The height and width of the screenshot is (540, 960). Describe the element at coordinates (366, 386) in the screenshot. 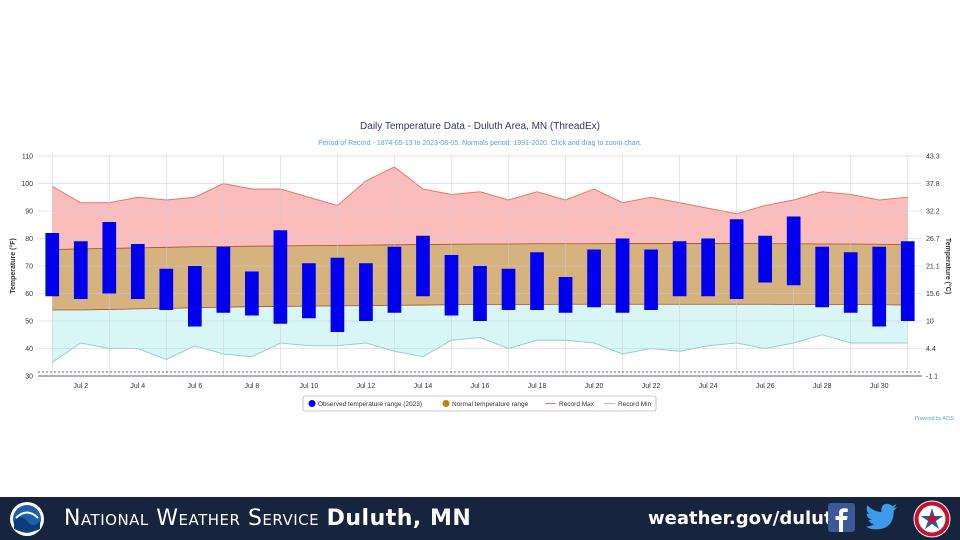

I see `x-tick-label: Jul 12` at that location.